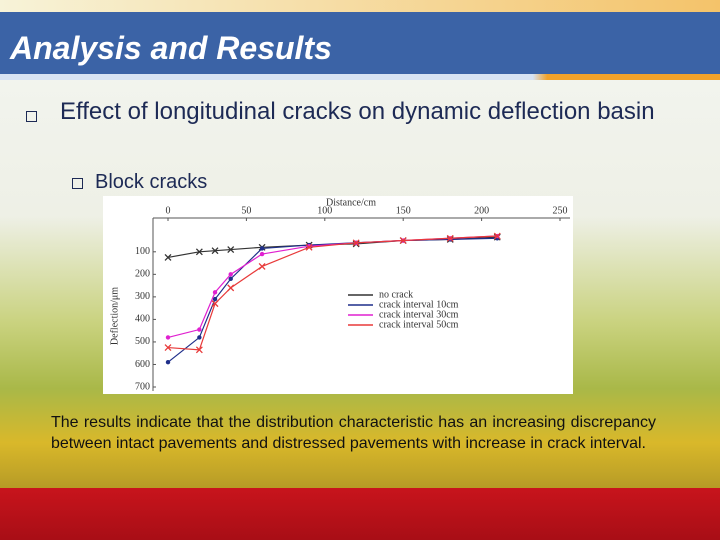  I want to click on x-tick-label: 0, so click(168, 210).